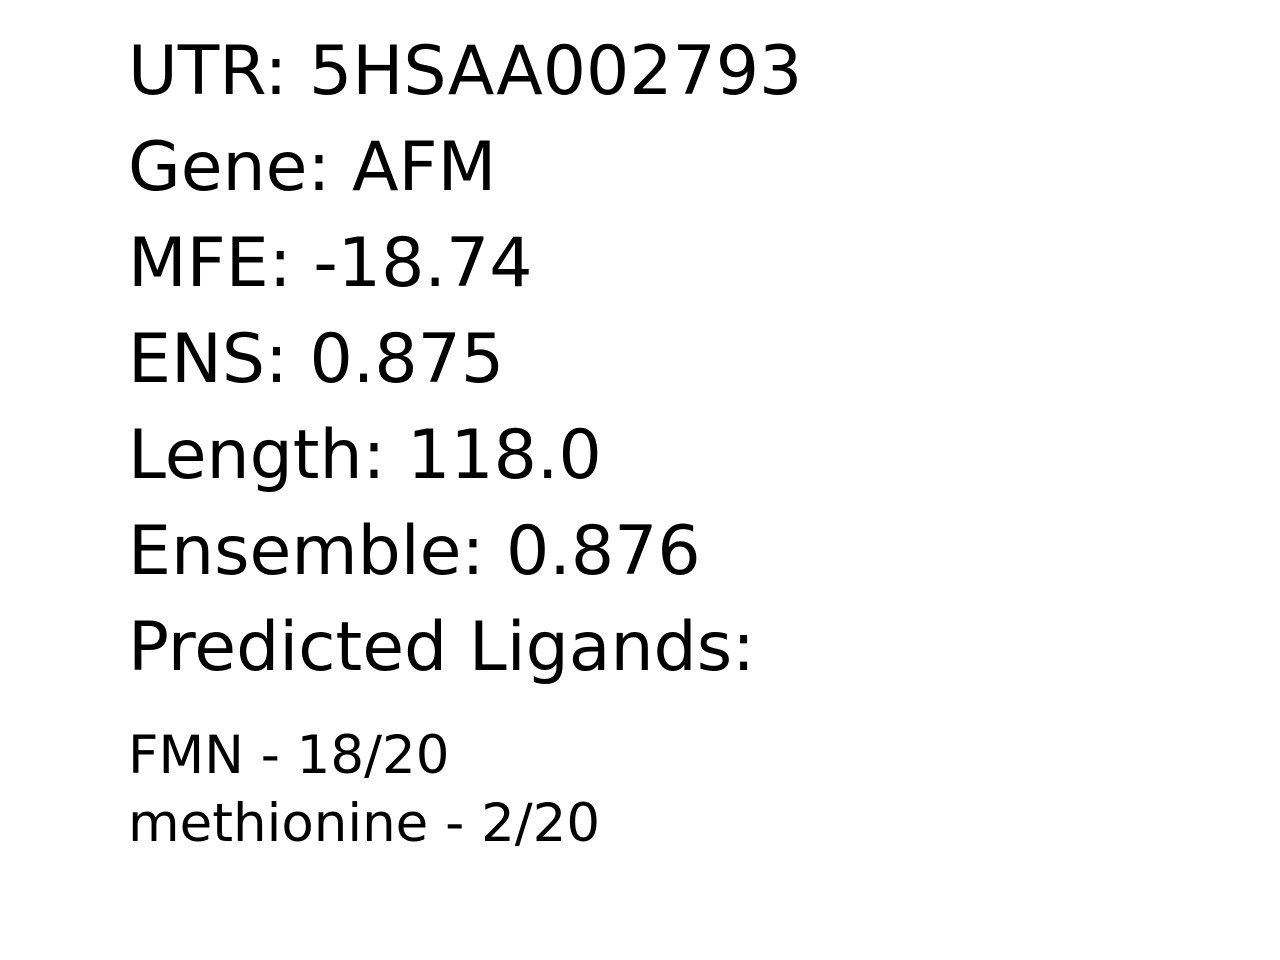 This screenshot has height=960, width=1280. I want to click on utr-id: UTR: 5HSAA002793, so click(465, 71).